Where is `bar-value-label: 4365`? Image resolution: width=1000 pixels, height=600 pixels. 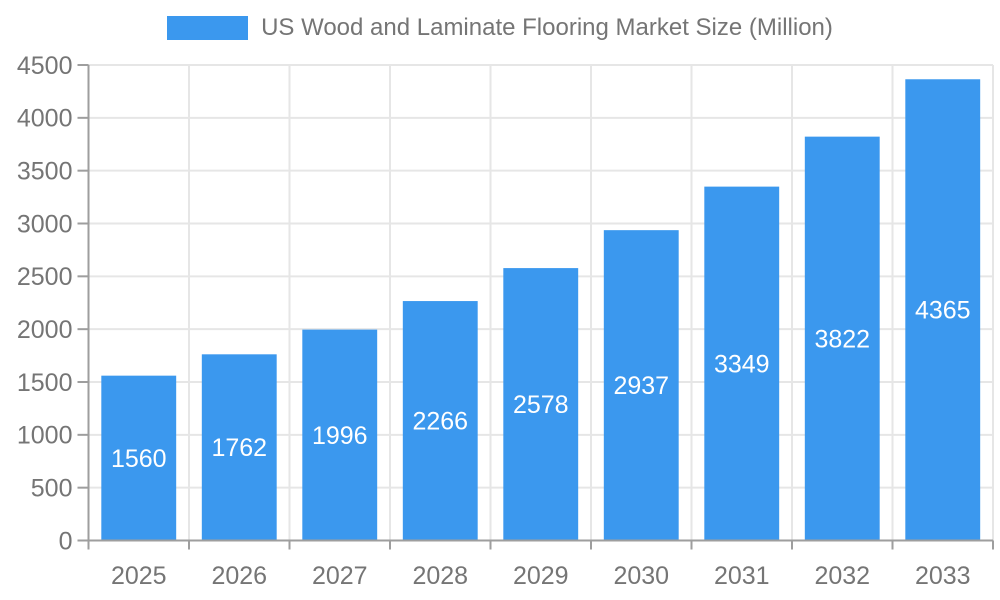 bar-value-label: 4365 is located at coordinates (943, 311).